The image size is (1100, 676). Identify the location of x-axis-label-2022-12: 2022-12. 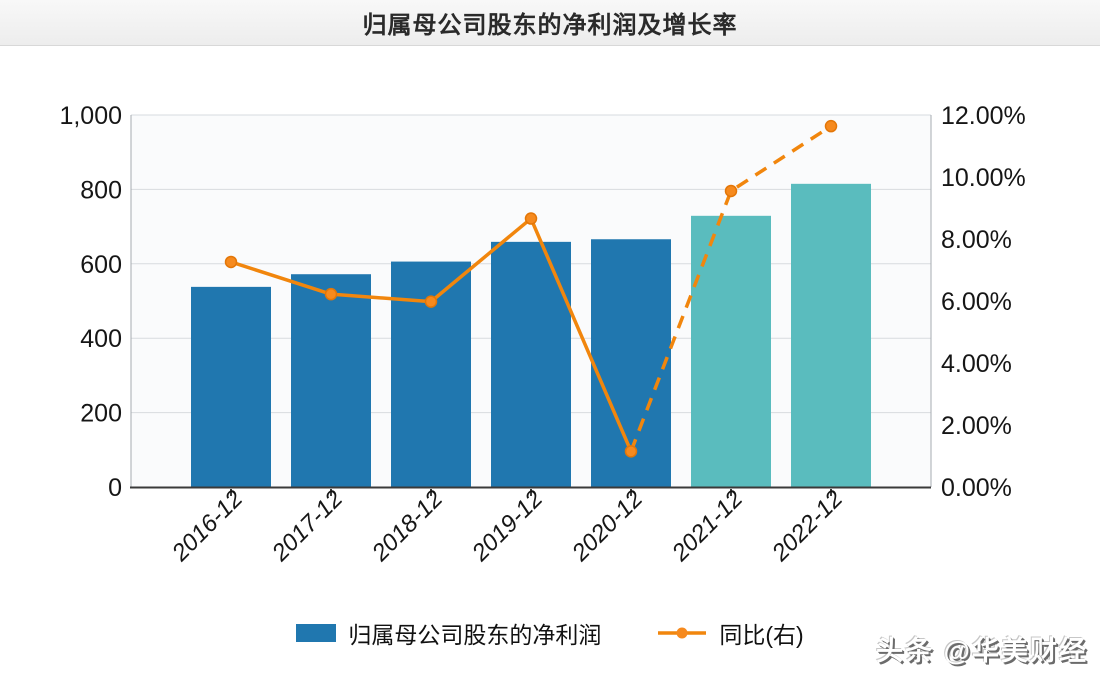
(807, 526).